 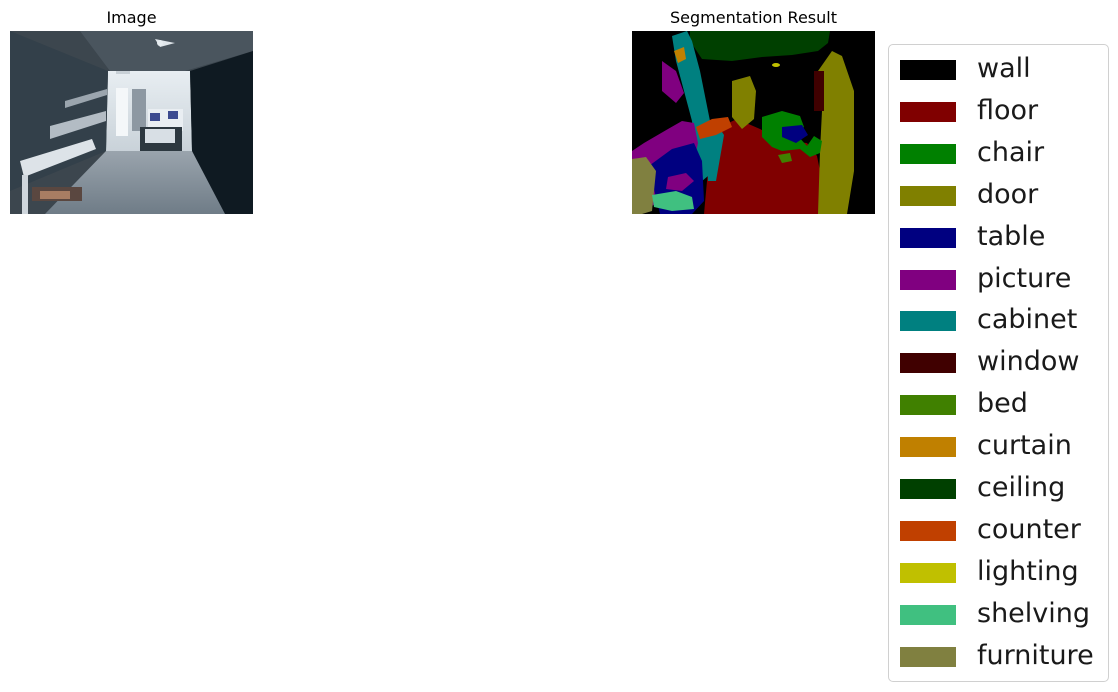 What do you see at coordinates (1027, 320) in the screenshot?
I see `legend-label: cabinet` at bounding box center [1027, 320].